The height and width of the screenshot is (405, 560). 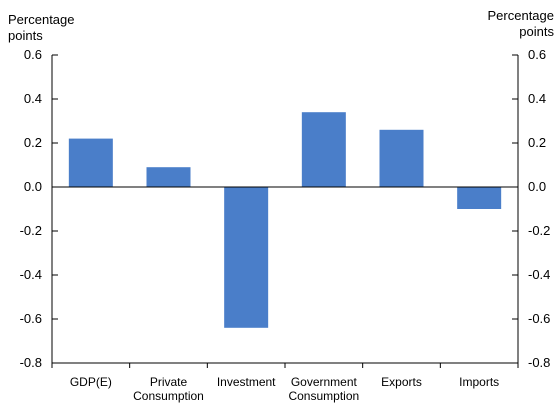 I want to click on y-tick-label-left: -0.8, so click(x=31, y=362).